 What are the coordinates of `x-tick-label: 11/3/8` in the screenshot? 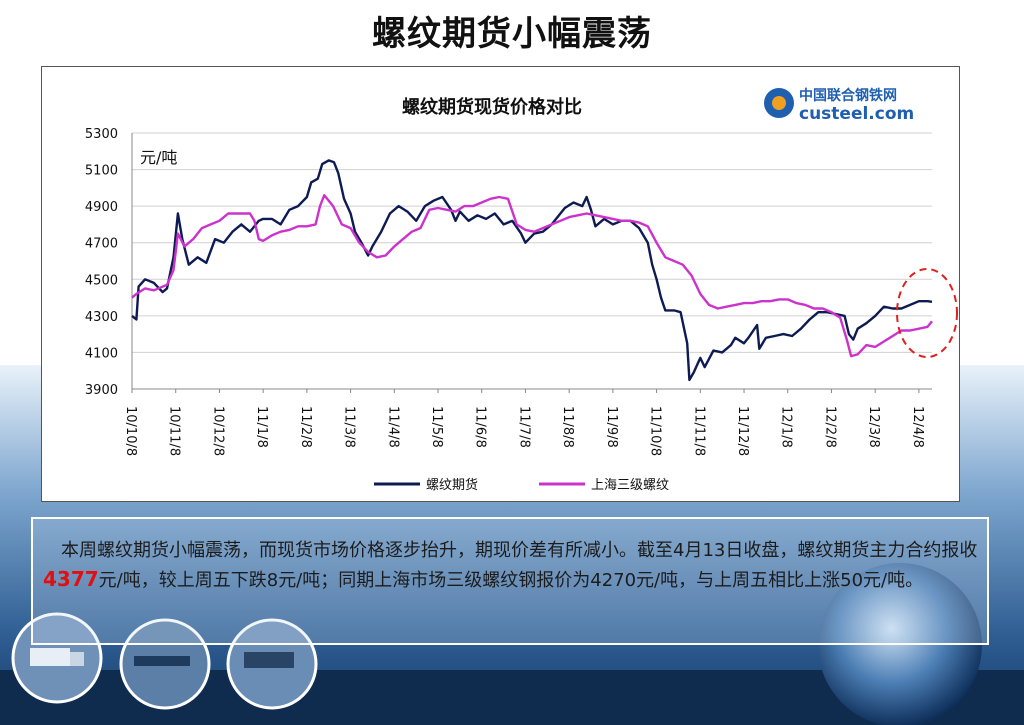 It's located at (349, 427).